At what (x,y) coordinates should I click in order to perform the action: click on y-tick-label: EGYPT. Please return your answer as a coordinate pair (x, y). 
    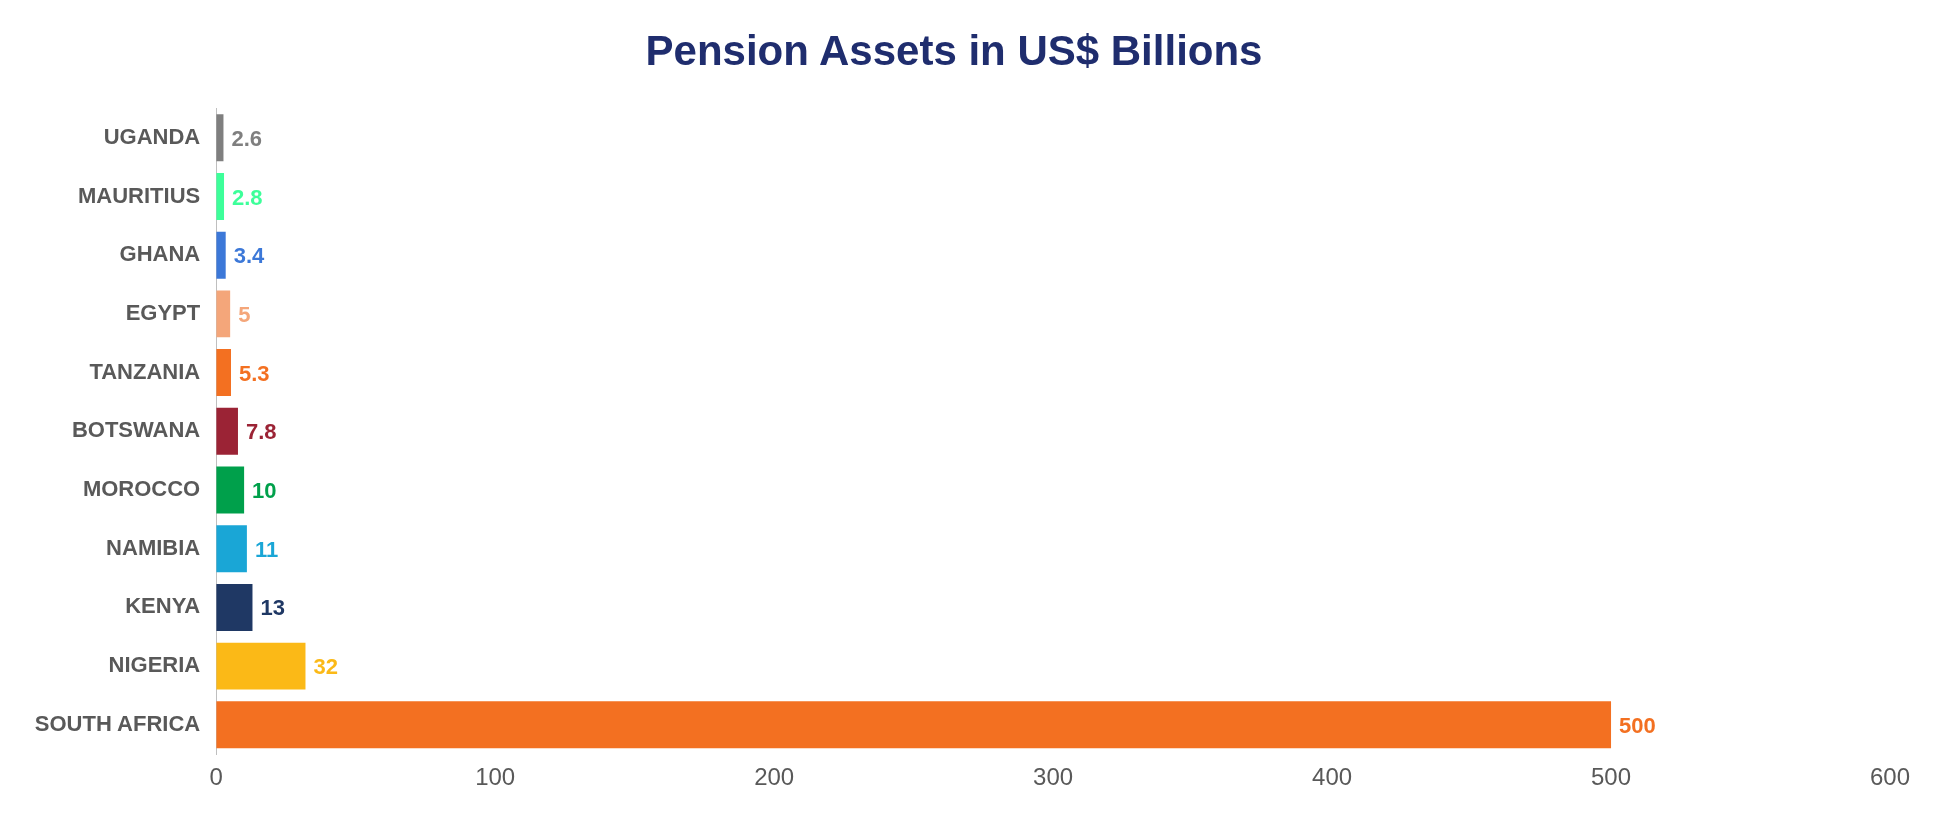
    Looking at the image, I should click on (163, 312).